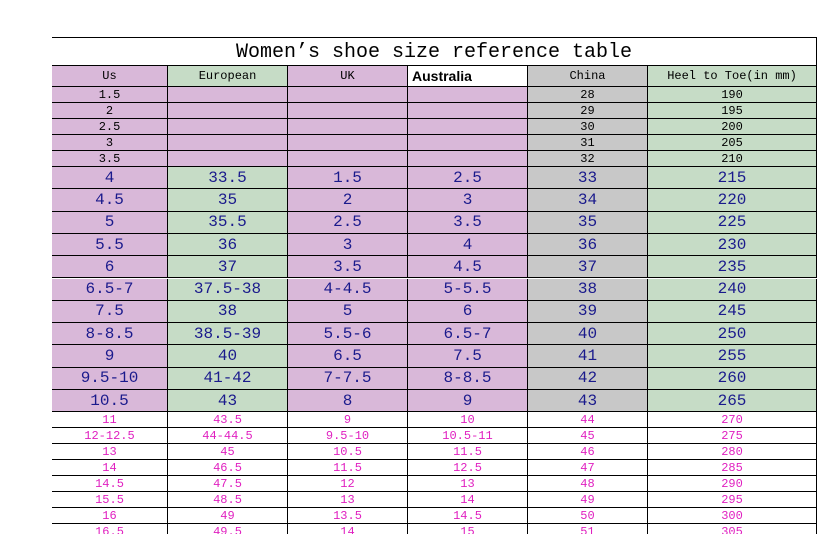 This screenshot has height=541, width=835. What do you see at coordinates (228, 500) in the screenshot?
I see `table-cell: 48.5` at bounding box center [228, 500].